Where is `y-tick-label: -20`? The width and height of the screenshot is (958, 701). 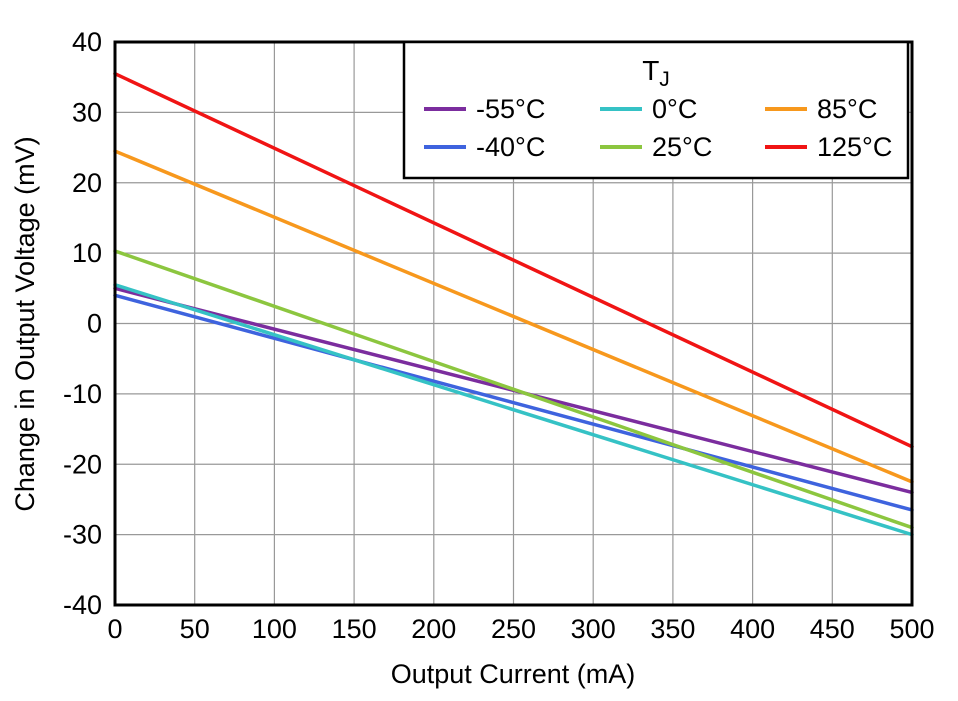
y-tick-label: -20 is located at coordinates (82, 464).